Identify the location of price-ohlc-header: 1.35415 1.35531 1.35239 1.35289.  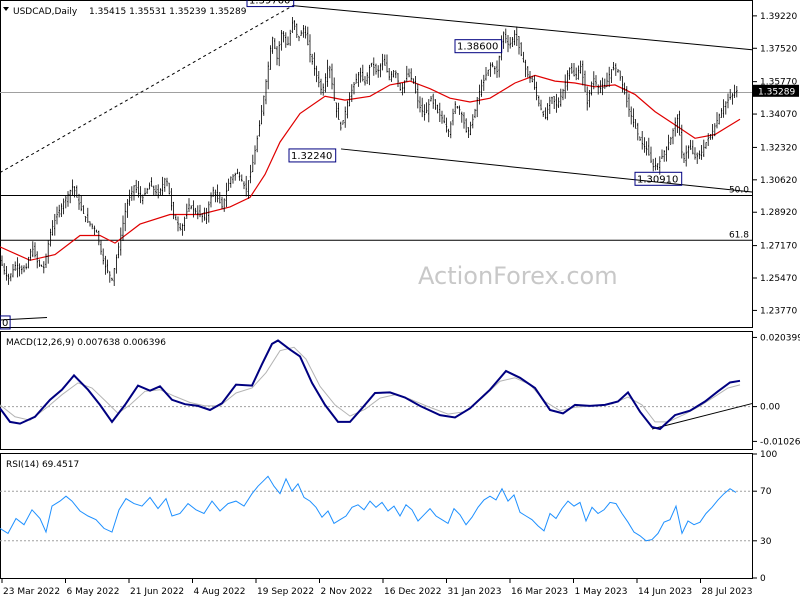
(168, 12).